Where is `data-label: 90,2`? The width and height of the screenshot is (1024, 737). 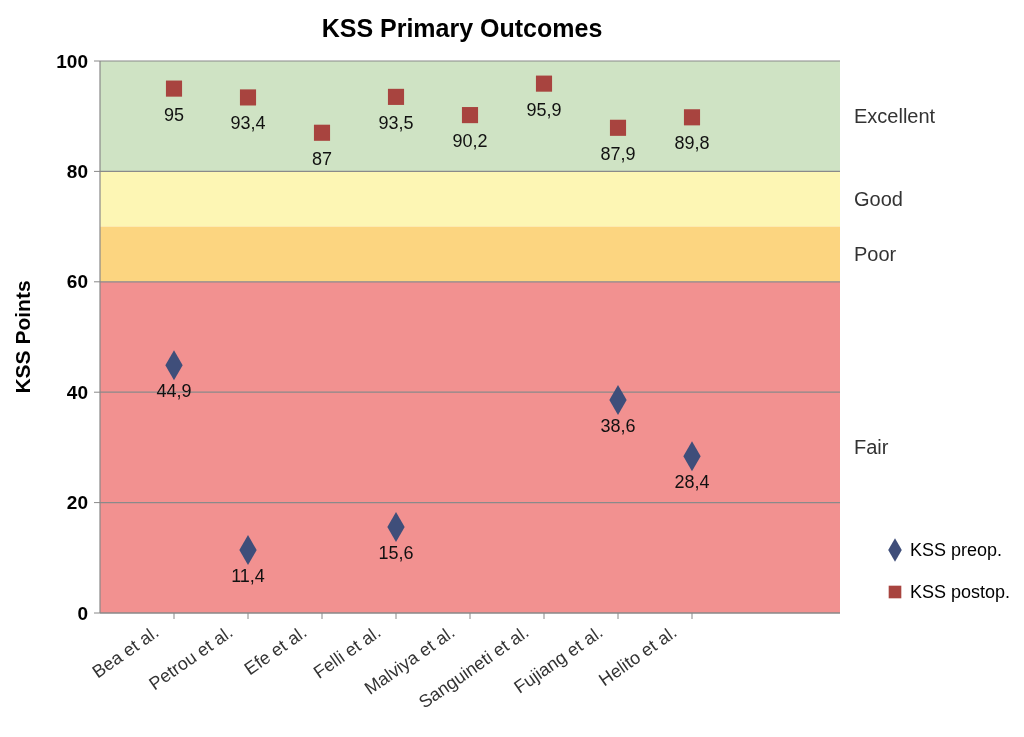 data-label: 90,2 is located at coordinates (470, 141).